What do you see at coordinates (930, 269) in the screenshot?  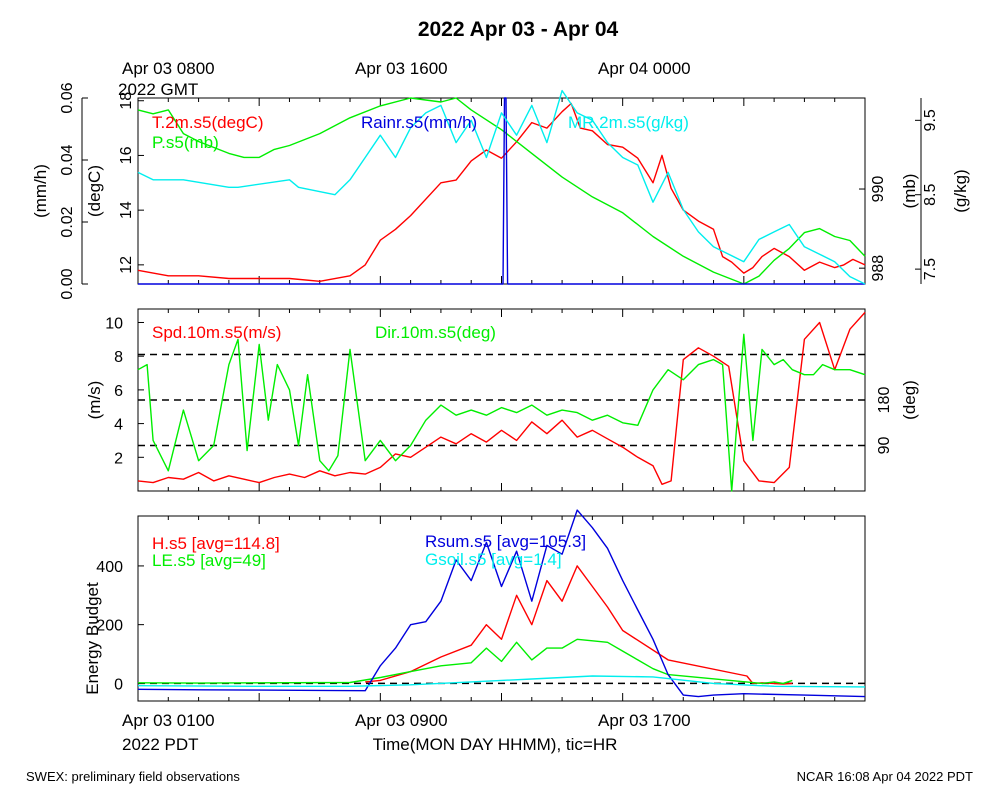 I see `y-tick-label: 7.5` at bounding box center [930, 269].